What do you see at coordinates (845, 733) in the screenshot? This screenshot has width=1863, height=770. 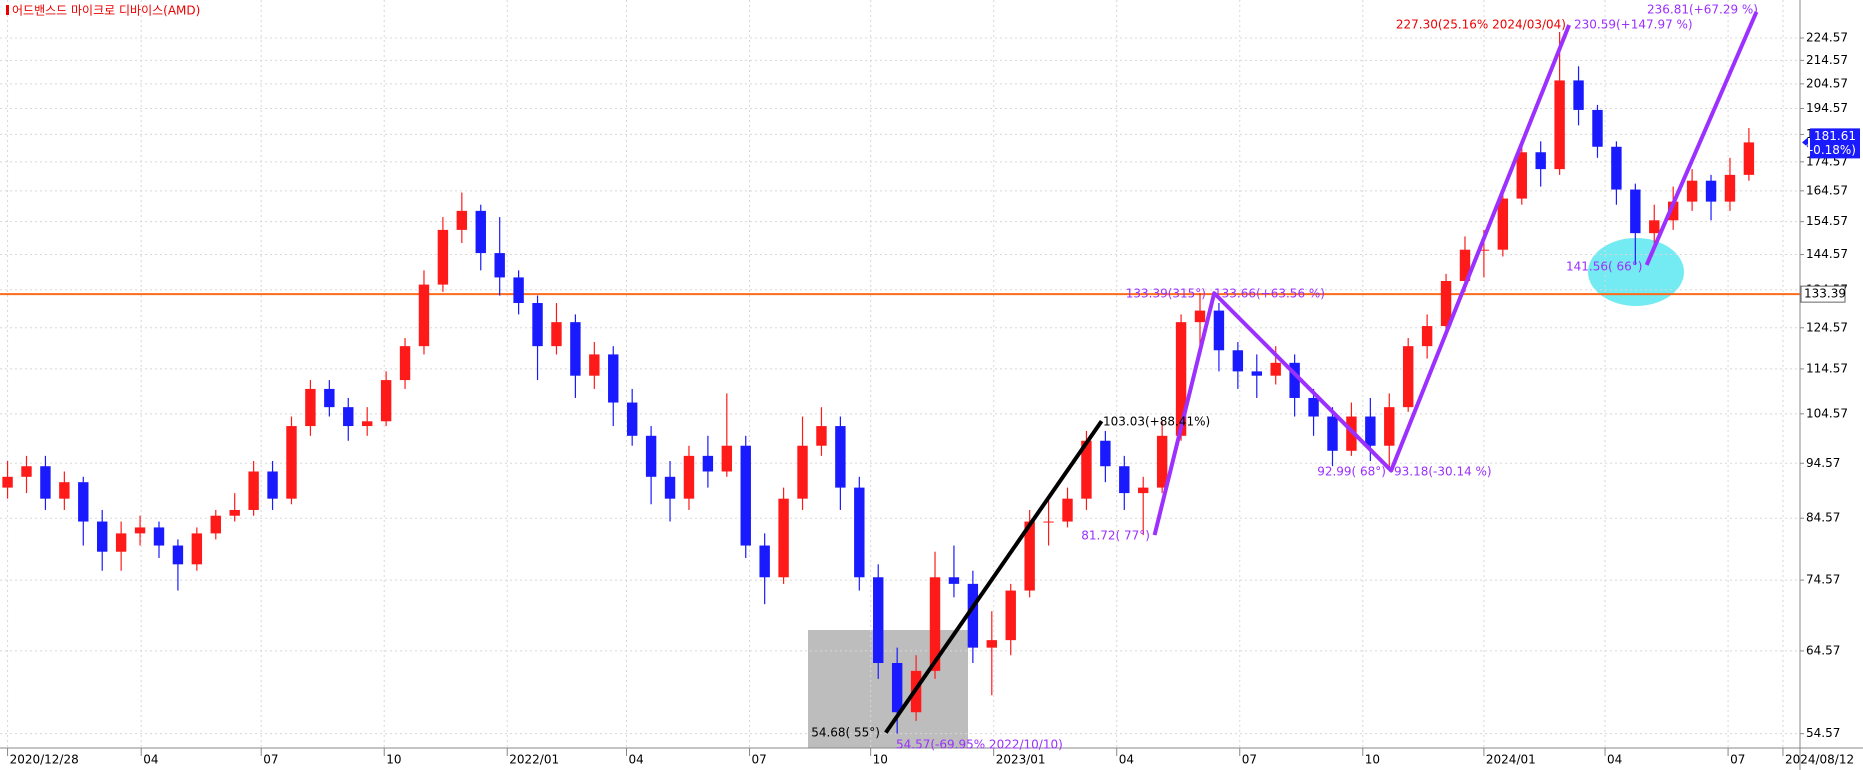 I see `annotation: 54.68( 55°)` at bounding box center [845, 733].